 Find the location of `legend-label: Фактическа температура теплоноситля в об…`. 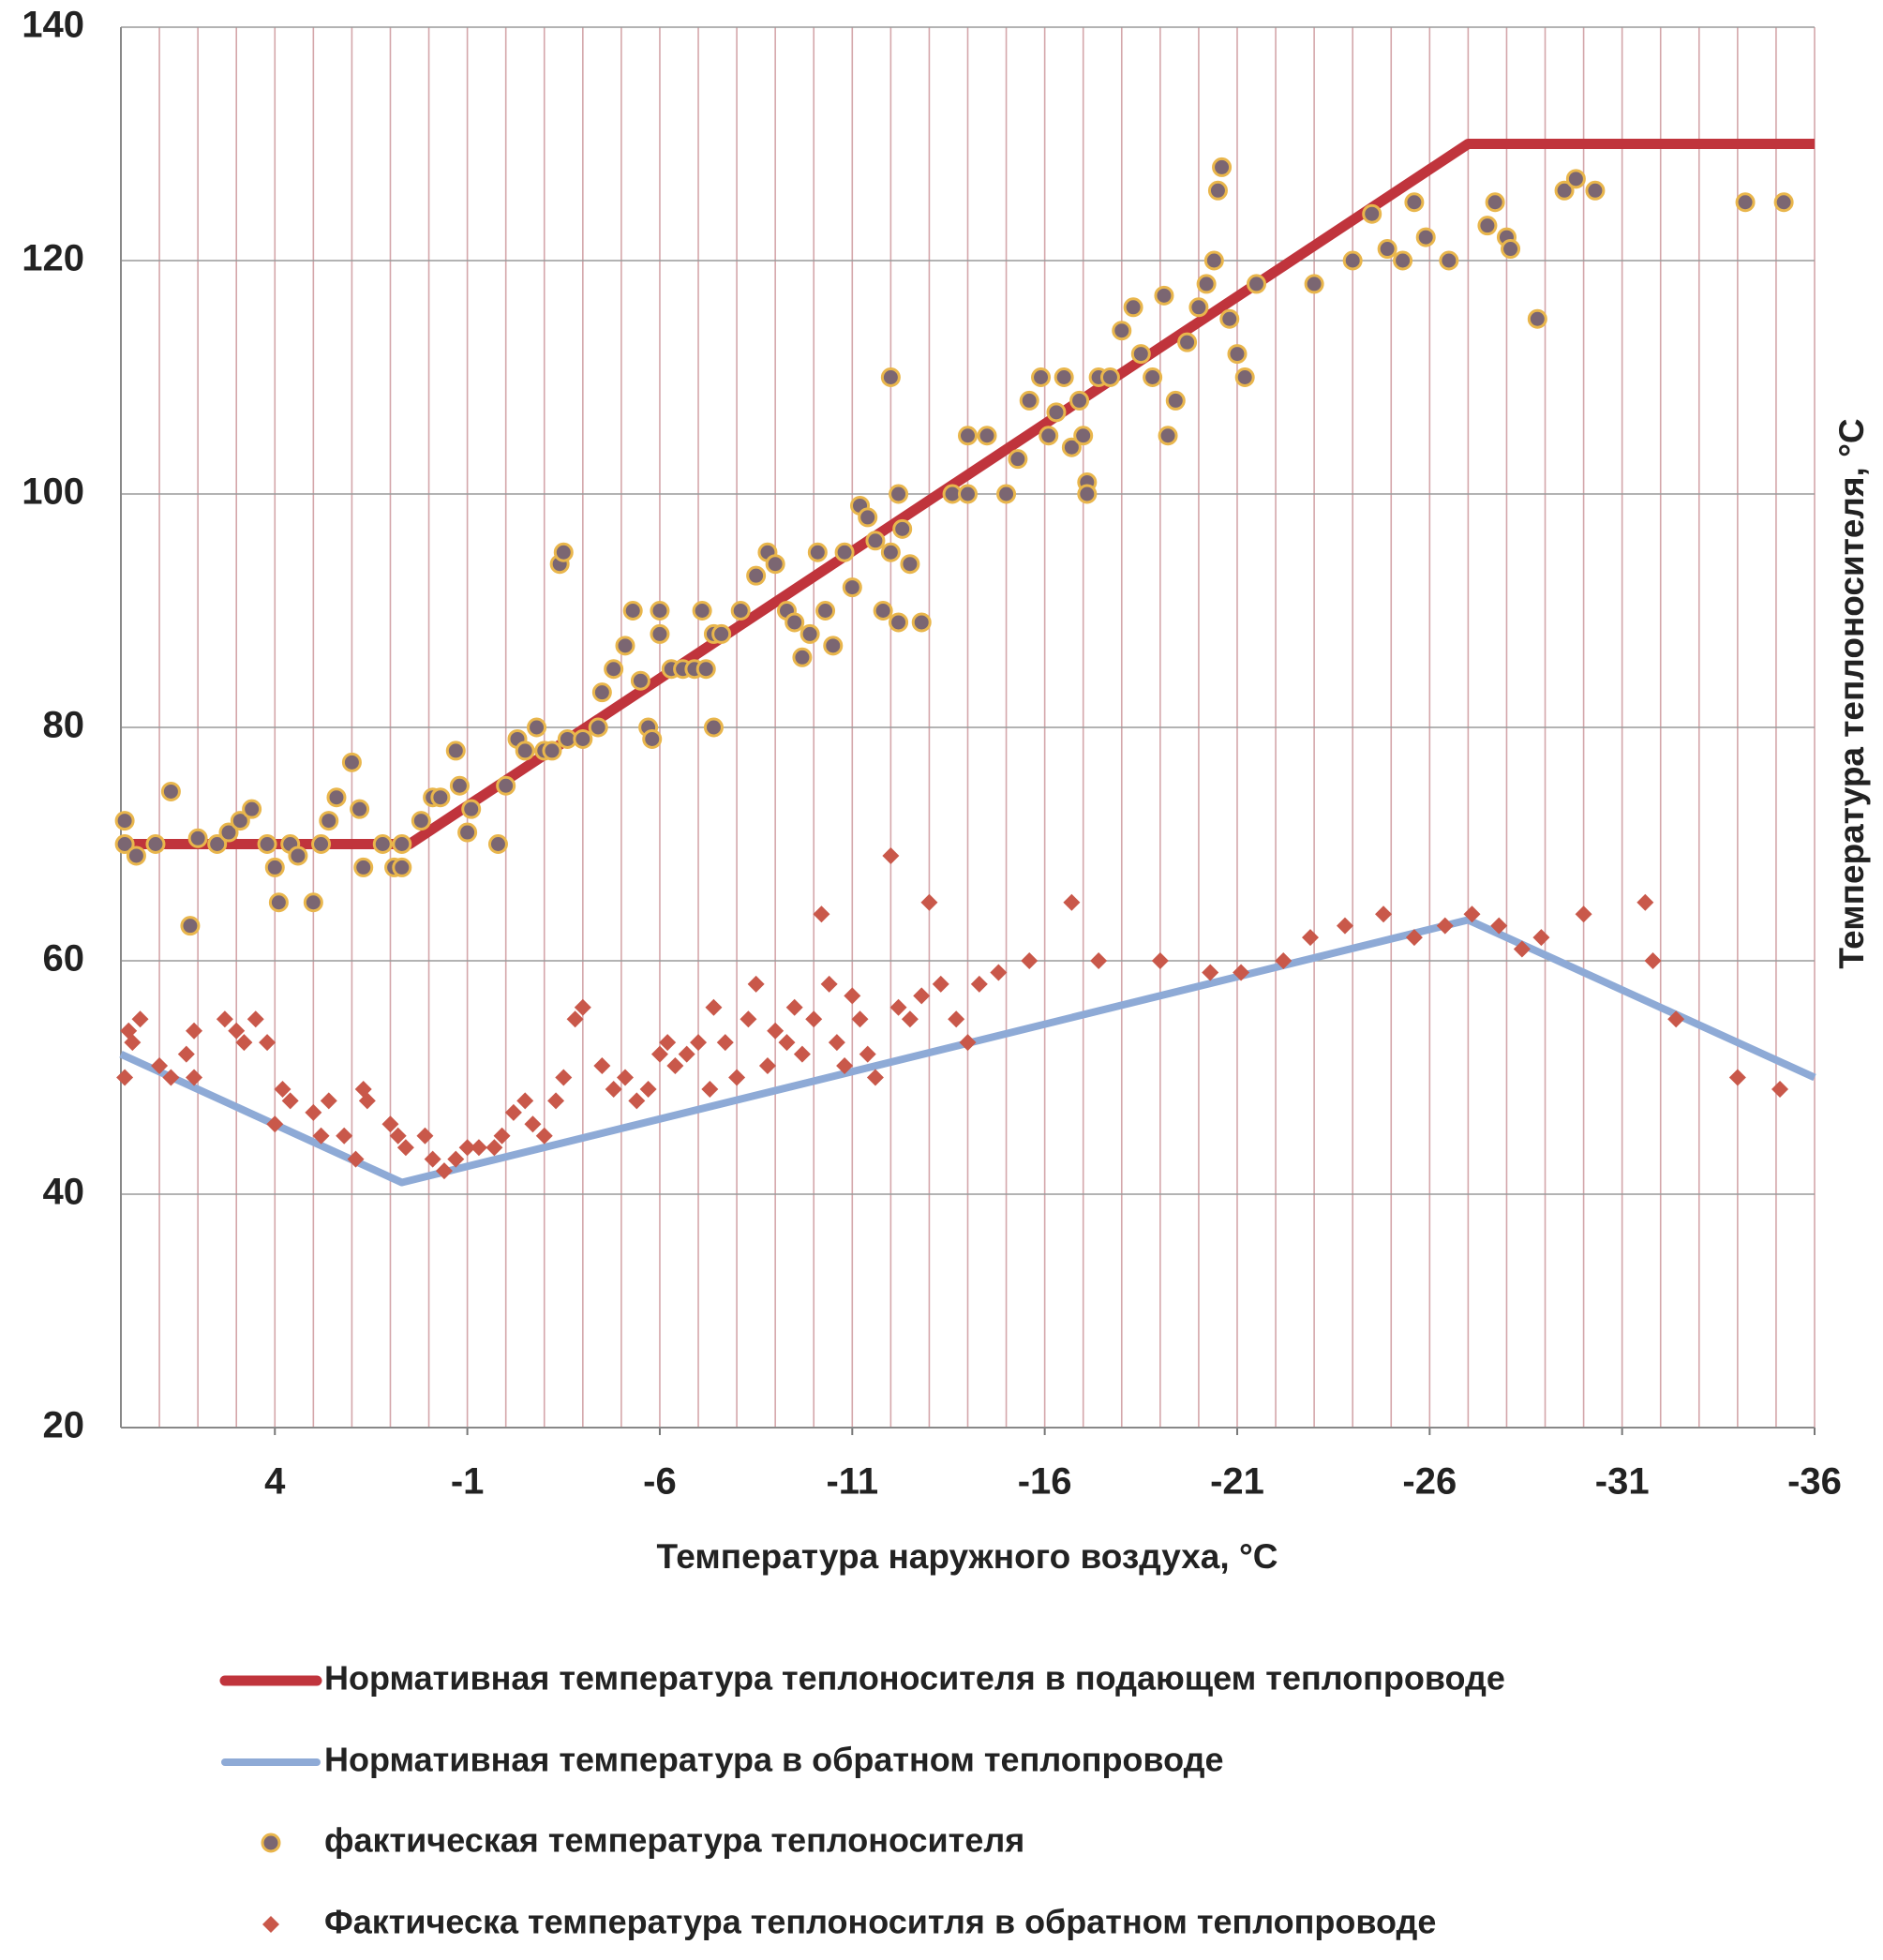

legend-label: Фактическа температура теплоноситля в об… is located at coordinates (880, 1922).